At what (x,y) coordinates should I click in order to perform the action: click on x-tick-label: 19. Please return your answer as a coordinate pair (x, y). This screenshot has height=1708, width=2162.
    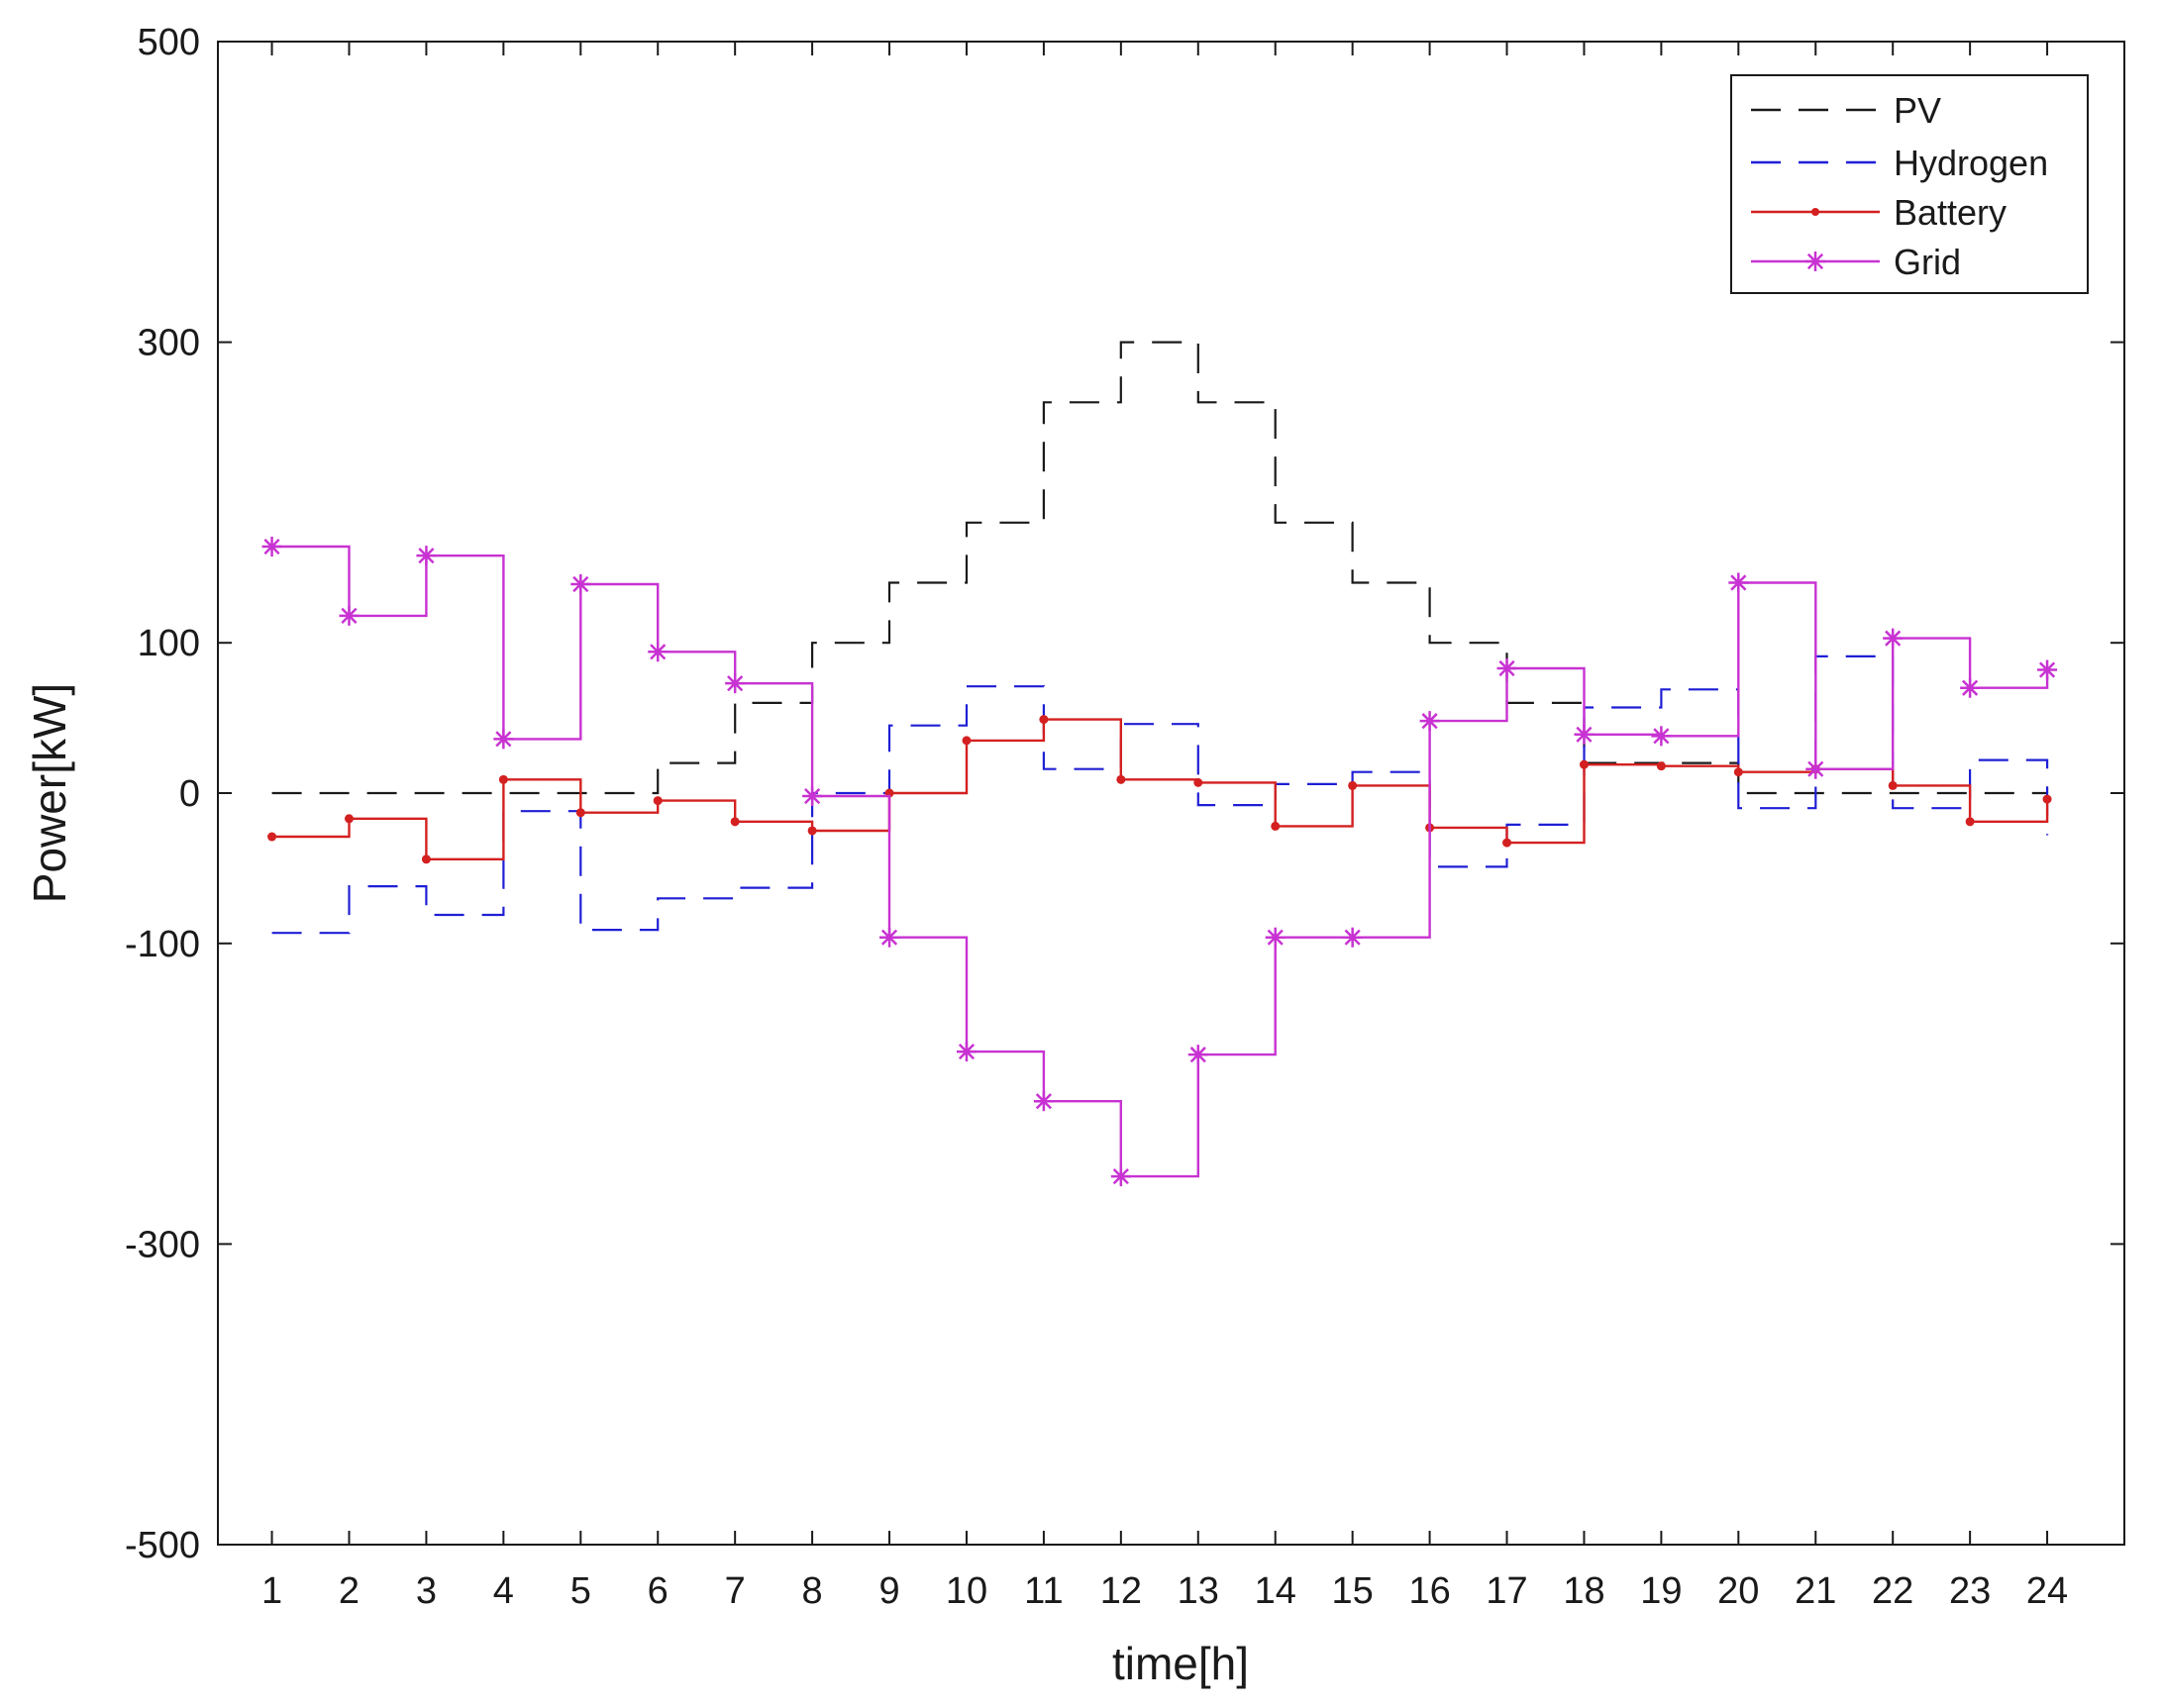
    Looking at the image, I should click on (1661, 1591).